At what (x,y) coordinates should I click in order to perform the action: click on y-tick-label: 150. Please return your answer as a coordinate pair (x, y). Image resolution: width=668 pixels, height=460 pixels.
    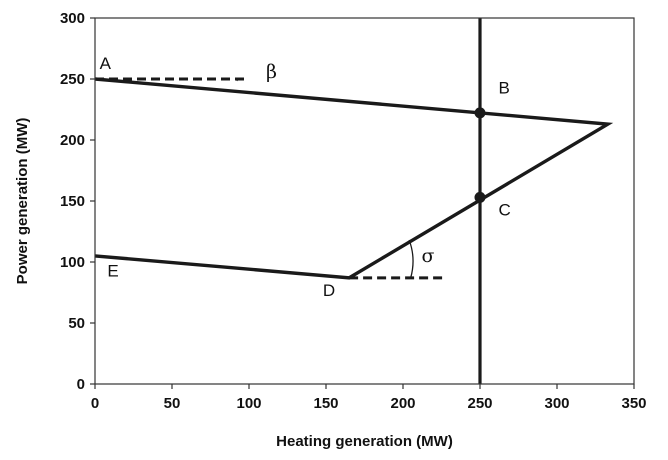
    Looking at the image, I should click on (72, 201).